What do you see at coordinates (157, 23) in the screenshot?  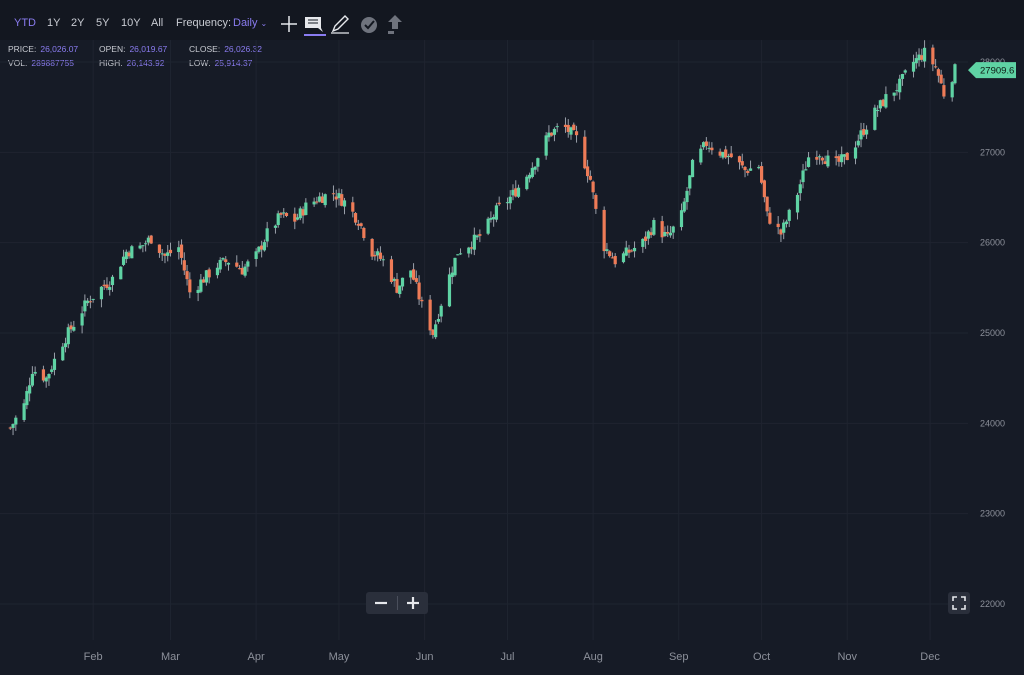 I see `range-all: All` at bounding box center [157, 23].